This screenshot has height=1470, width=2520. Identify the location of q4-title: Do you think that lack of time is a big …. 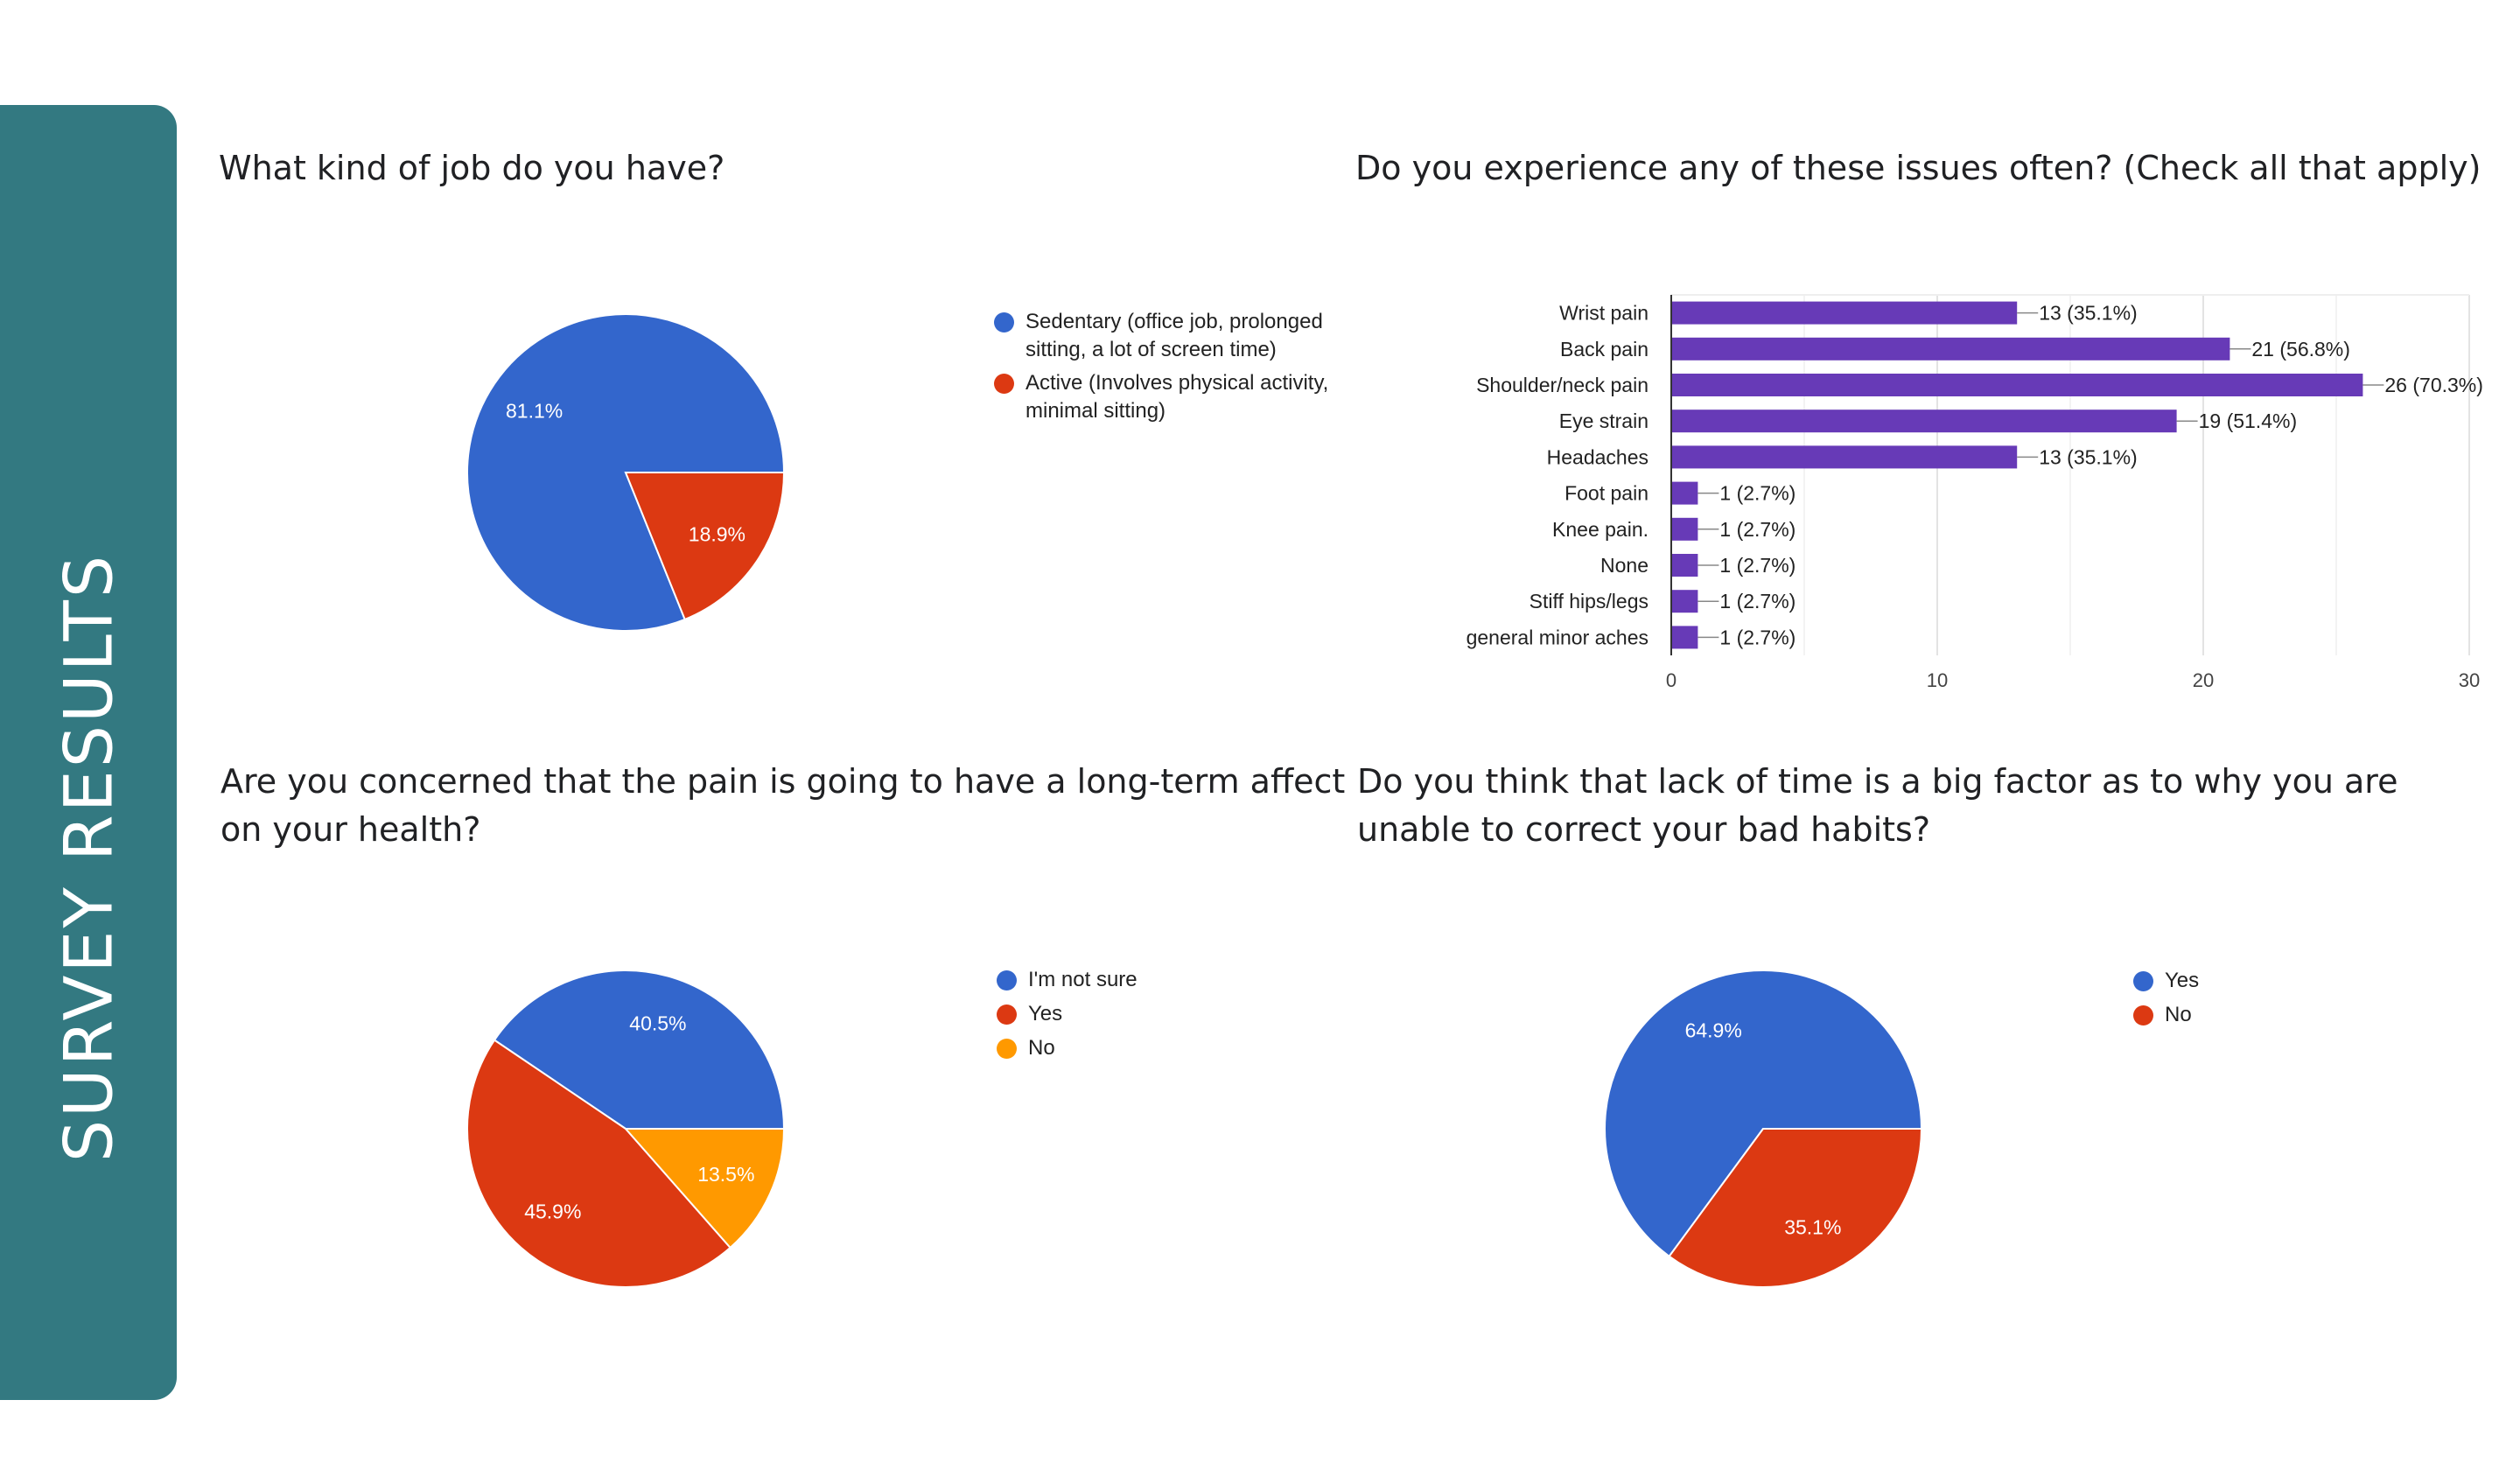
(1877, 805).